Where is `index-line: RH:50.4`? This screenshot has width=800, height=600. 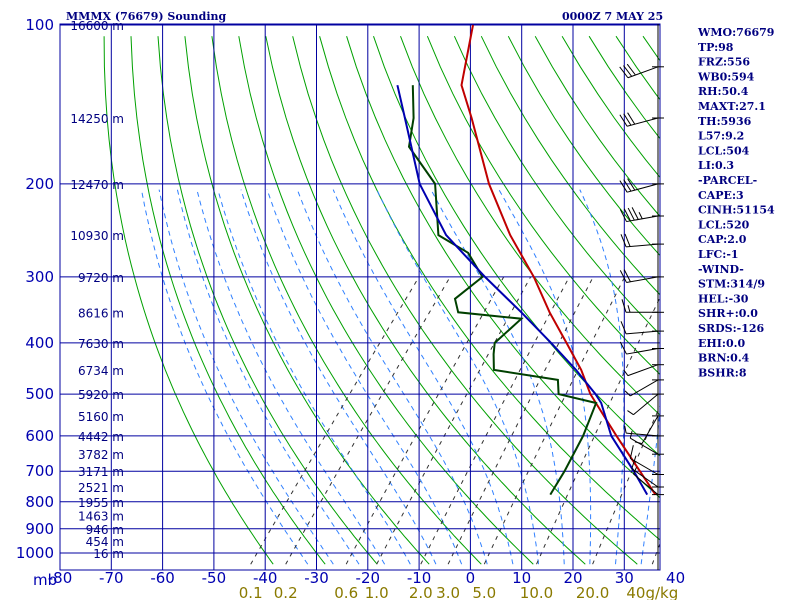
index-line: RH:50.4 is located at coordinates (723, 91).